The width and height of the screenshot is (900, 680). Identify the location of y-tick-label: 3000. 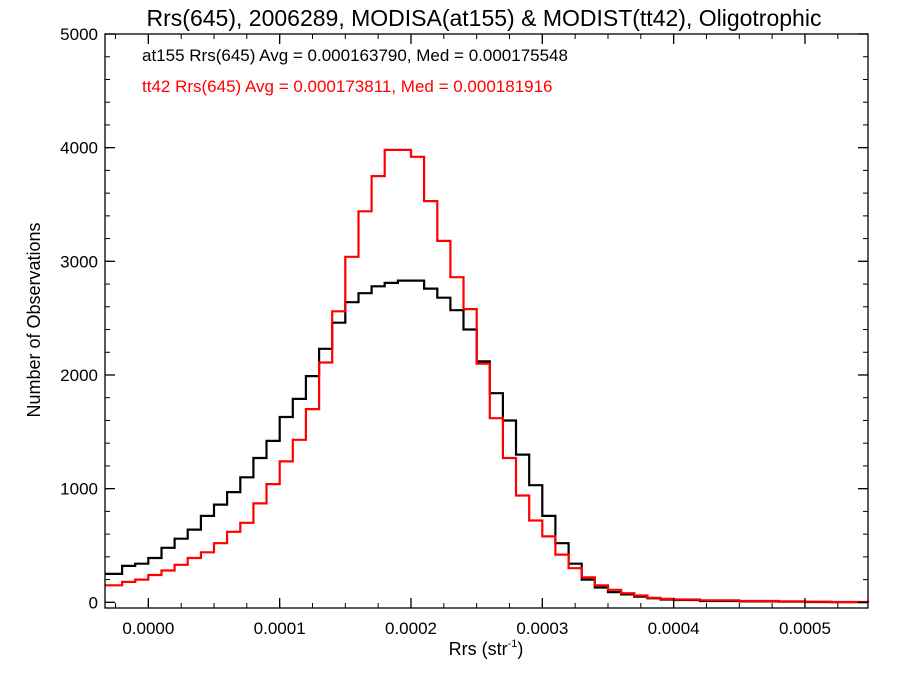
(79, 261).